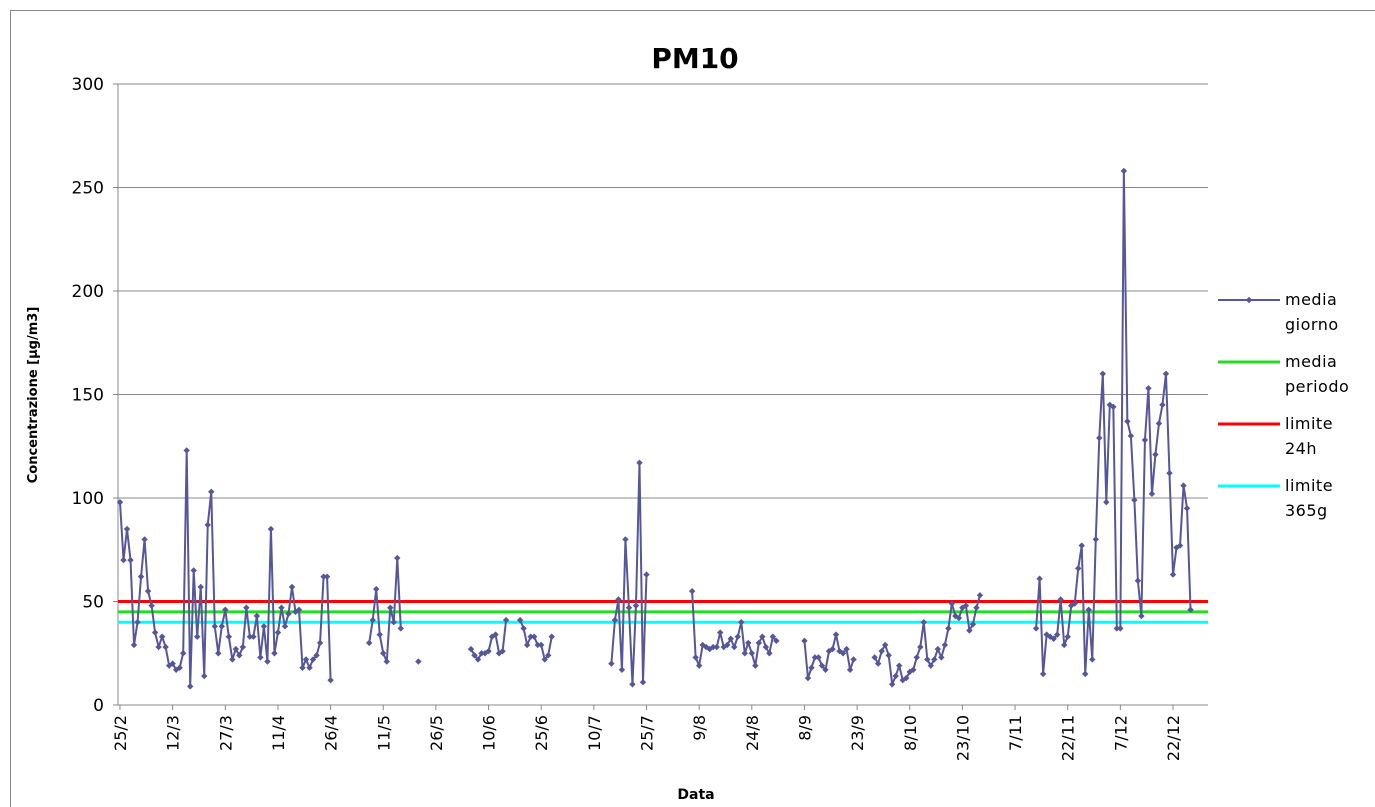 The height and width of the screenshot is (807, 1375). I want to click on x-tick-label: 25/2, so click(120, 733).